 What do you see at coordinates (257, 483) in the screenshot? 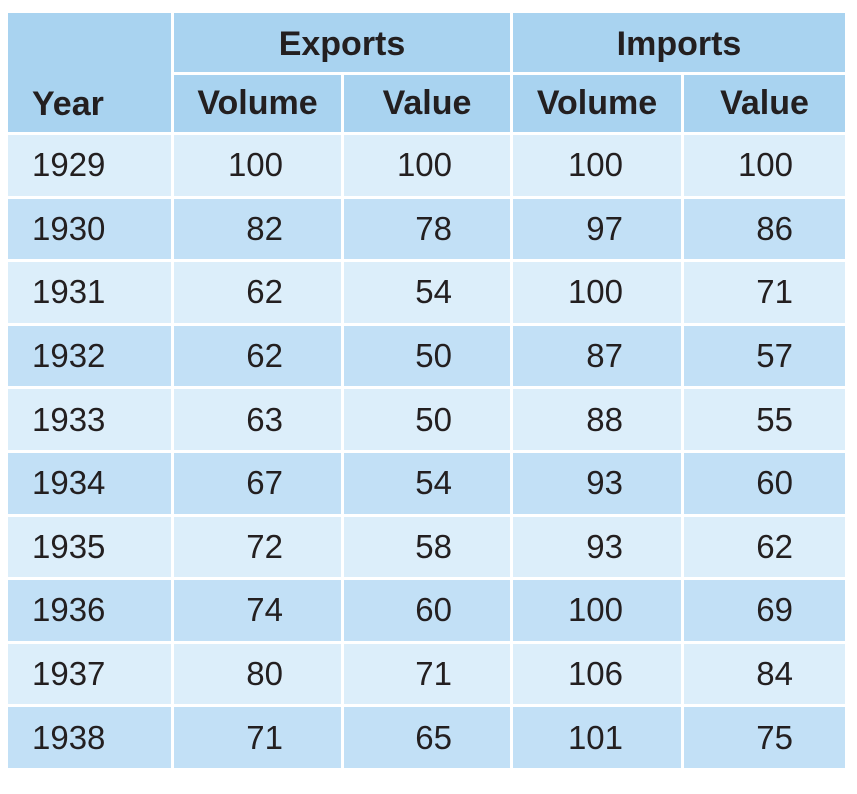
I see `exports-volume-cell: 67` at bounding box center [257, 483].